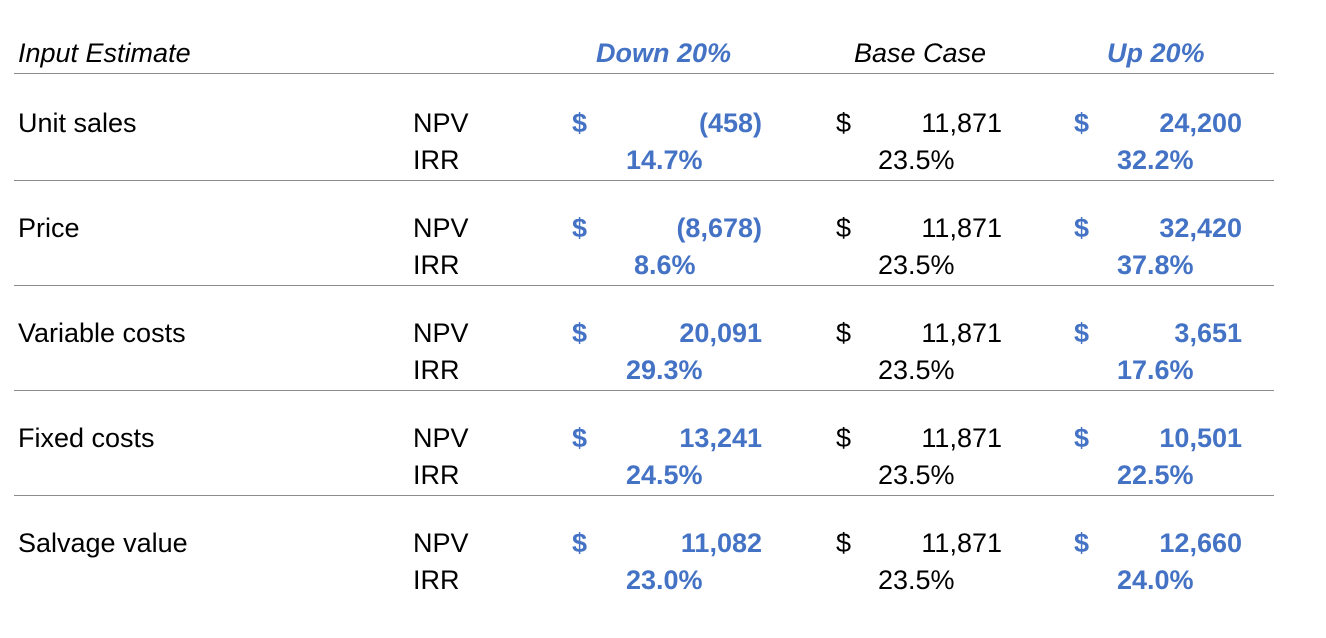 The height and width of the screenshot is (638, 1326). What do you see at coordinates (721, 543) in the screenshot?
I see `down-npv-value: 11,082` at bounding box center [721, 543].